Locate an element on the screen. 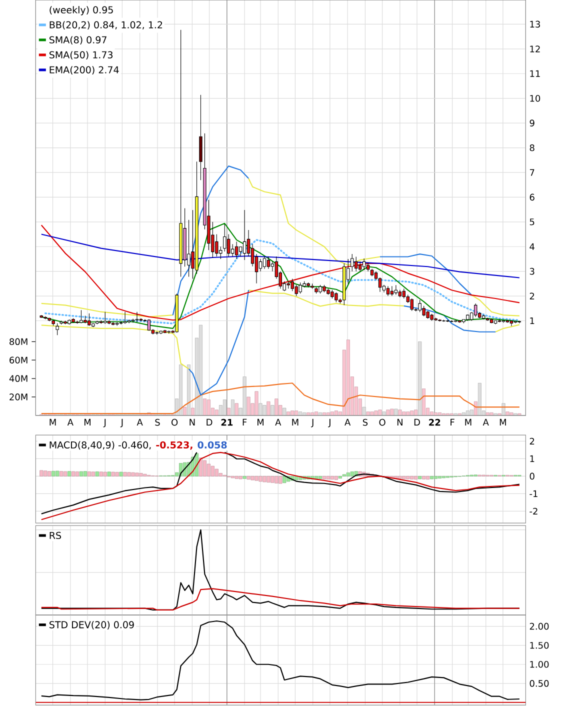 The width and height of the screenshot is (566, 706). y-tick-label: 7 is located at coordinates (532, 172).